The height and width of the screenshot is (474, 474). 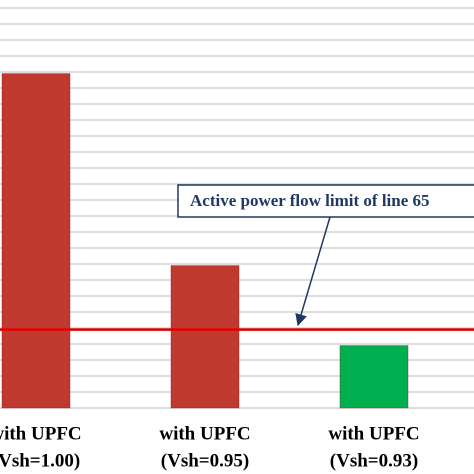 I want to click on annotation-box, so click(x=325, y=201).